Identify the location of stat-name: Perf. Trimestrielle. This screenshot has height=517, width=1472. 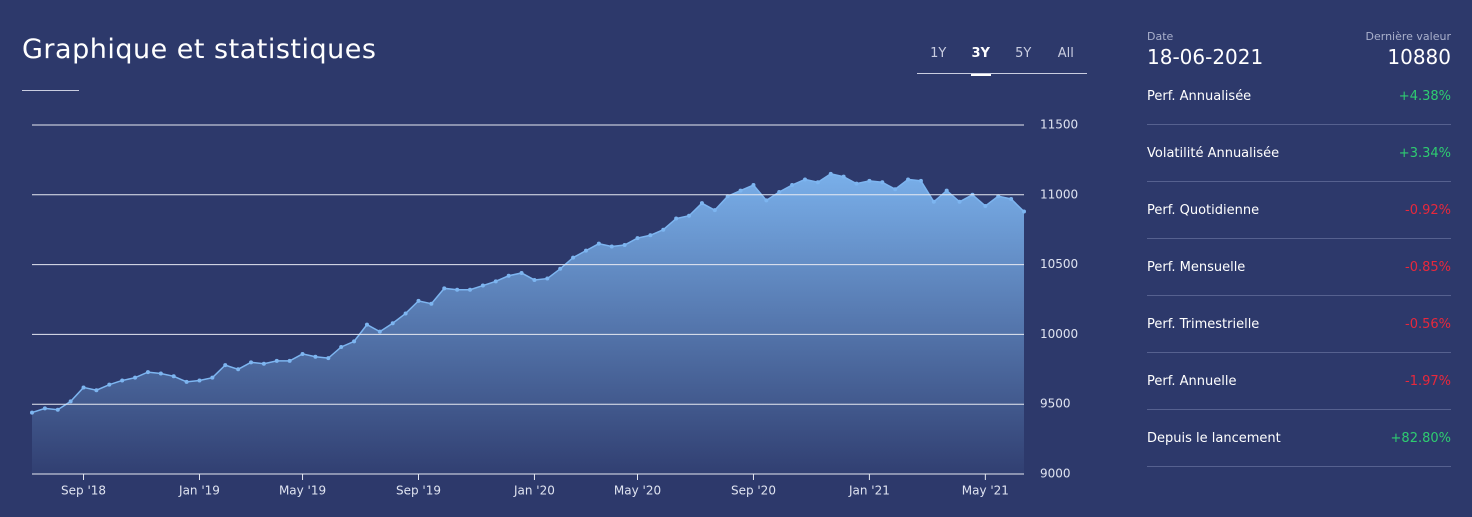
(1203, 324).